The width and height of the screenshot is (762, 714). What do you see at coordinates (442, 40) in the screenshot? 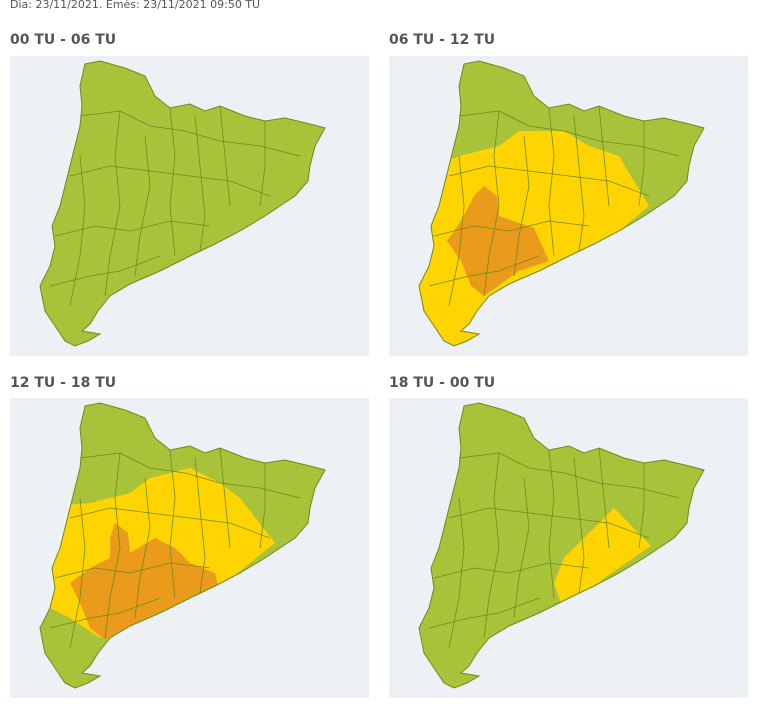
I see `panel-title: 06 TU - 12 TU` at bounding box center [442, 40].